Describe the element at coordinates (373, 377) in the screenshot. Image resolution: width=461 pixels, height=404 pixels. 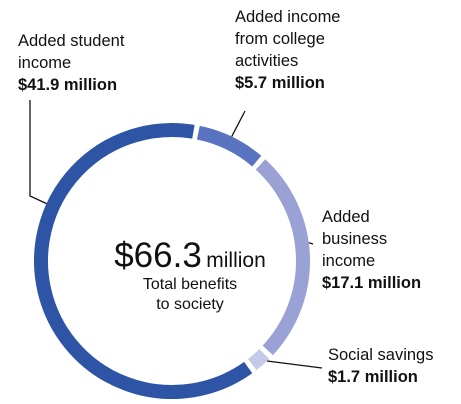
I see `callout-value: $1.7 million` at that location.